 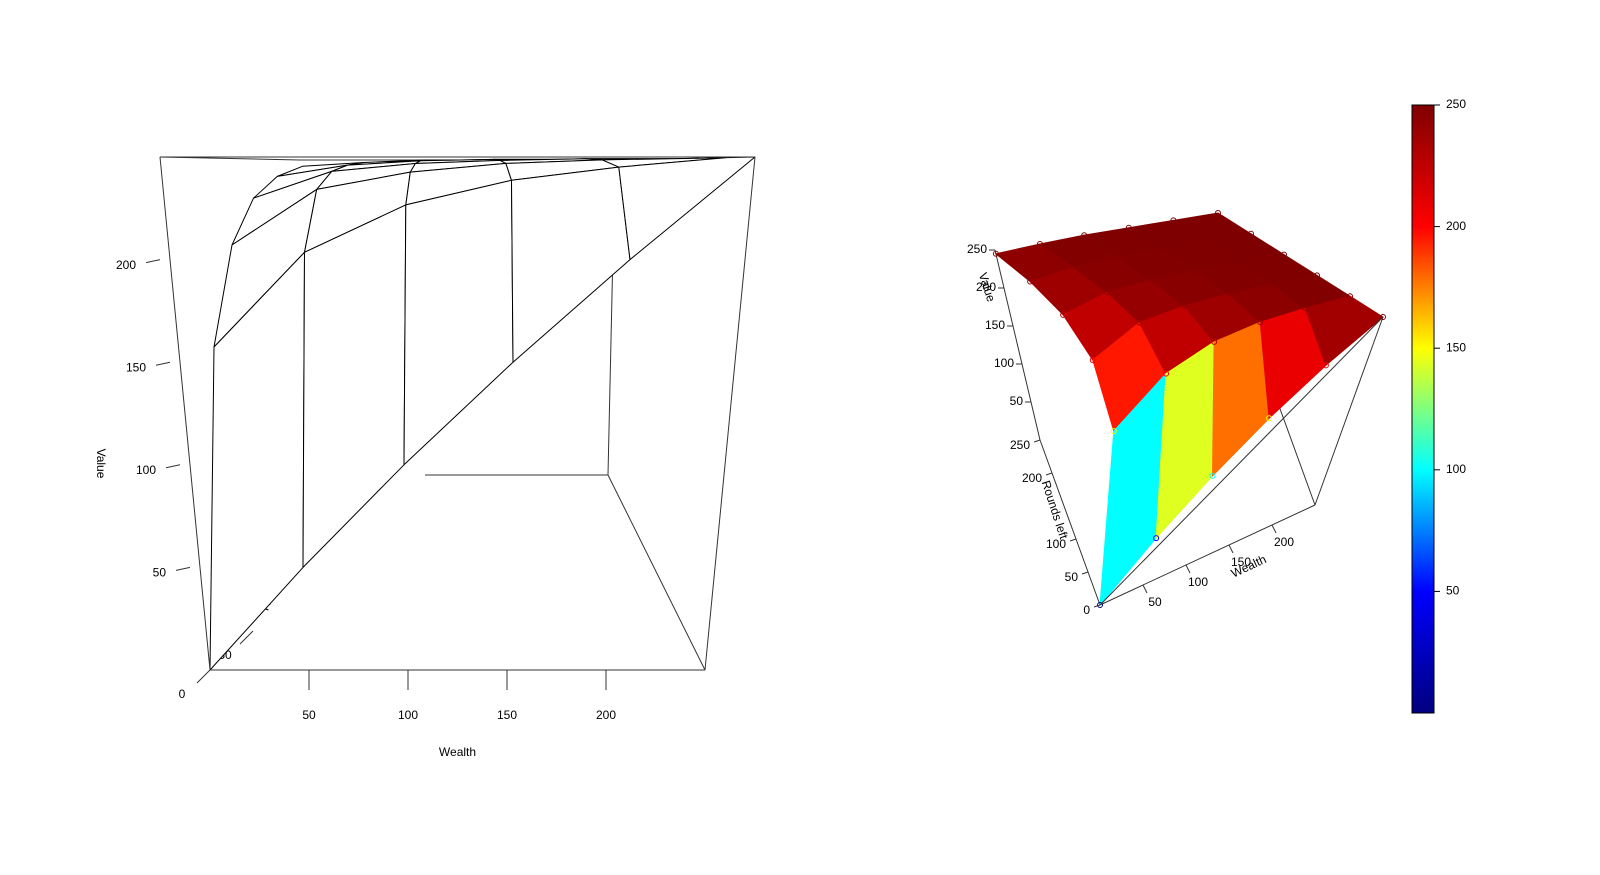 What do you see at coordinates (457, 752) in the screenshot?
I see `x-axis-label: Wealth` at bounding box center [457, 752].